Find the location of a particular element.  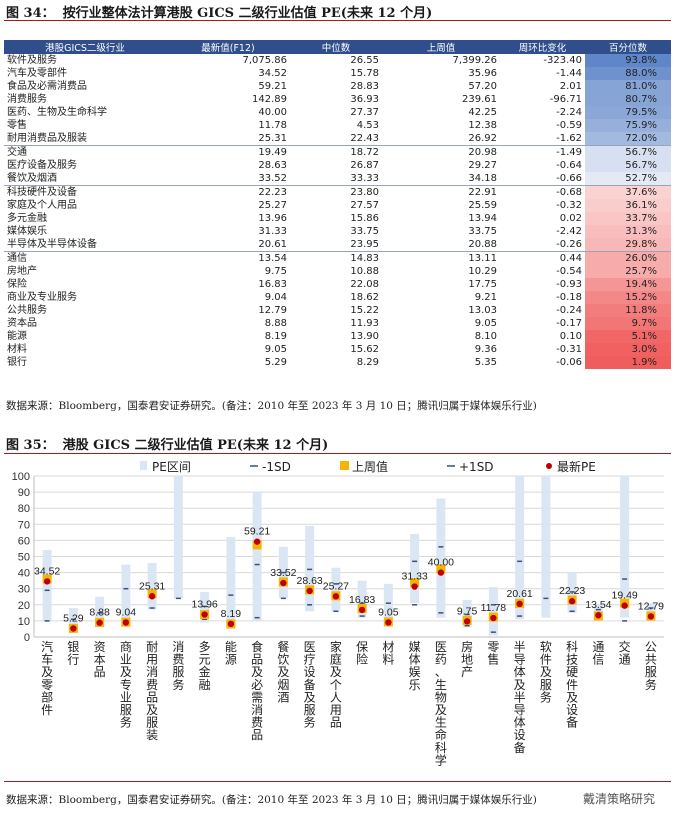

data-label: 34.52 is located at coordinates (47, 571).